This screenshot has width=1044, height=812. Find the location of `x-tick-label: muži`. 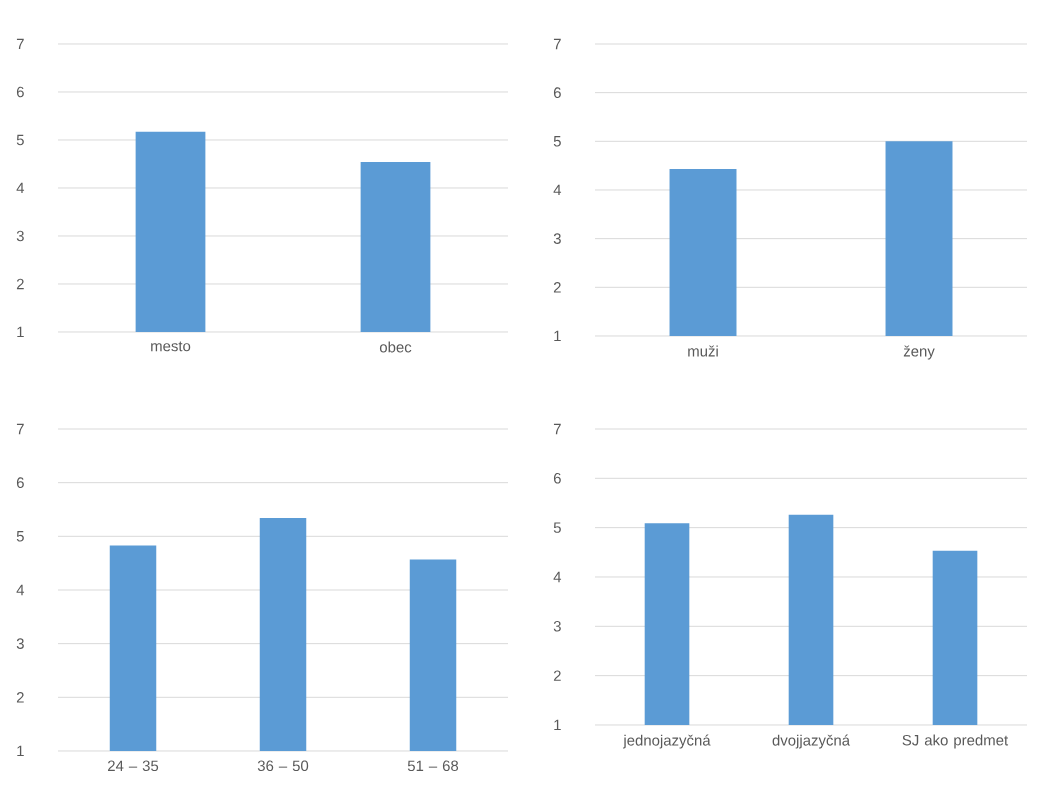

x-tick-label: muži is located at coordinates (703, 351).